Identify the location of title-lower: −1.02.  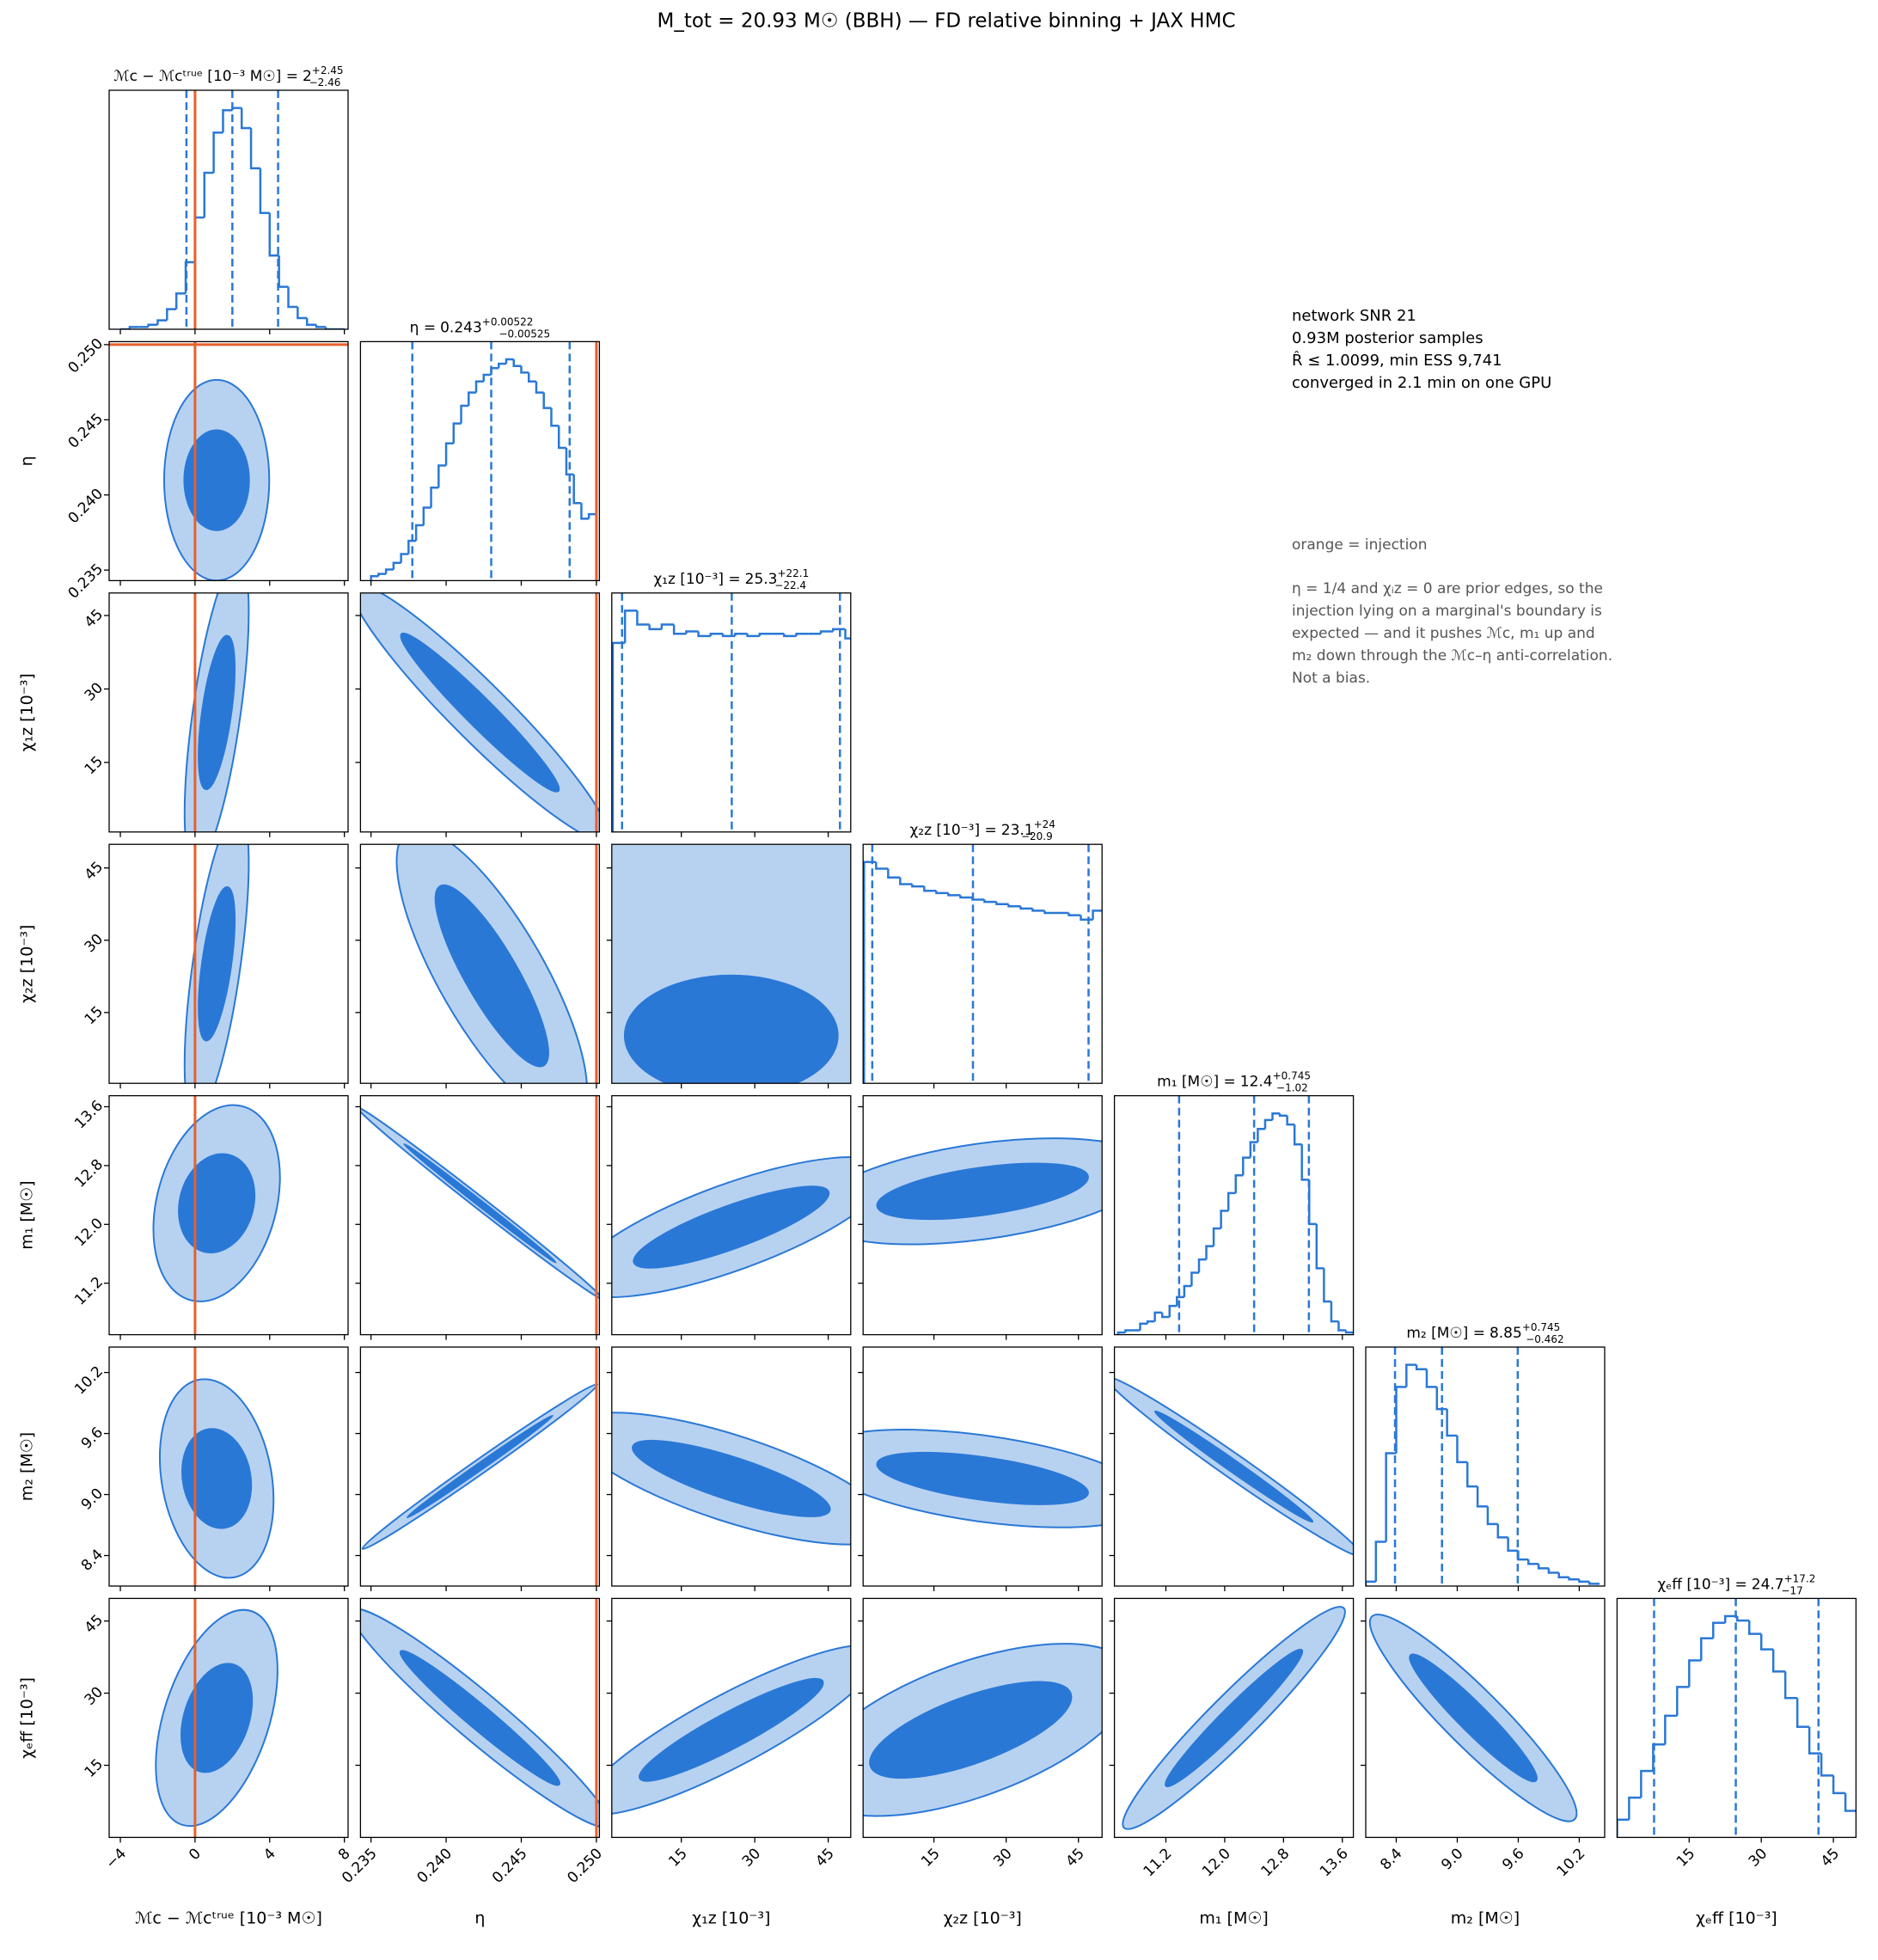
(1292, 1087).